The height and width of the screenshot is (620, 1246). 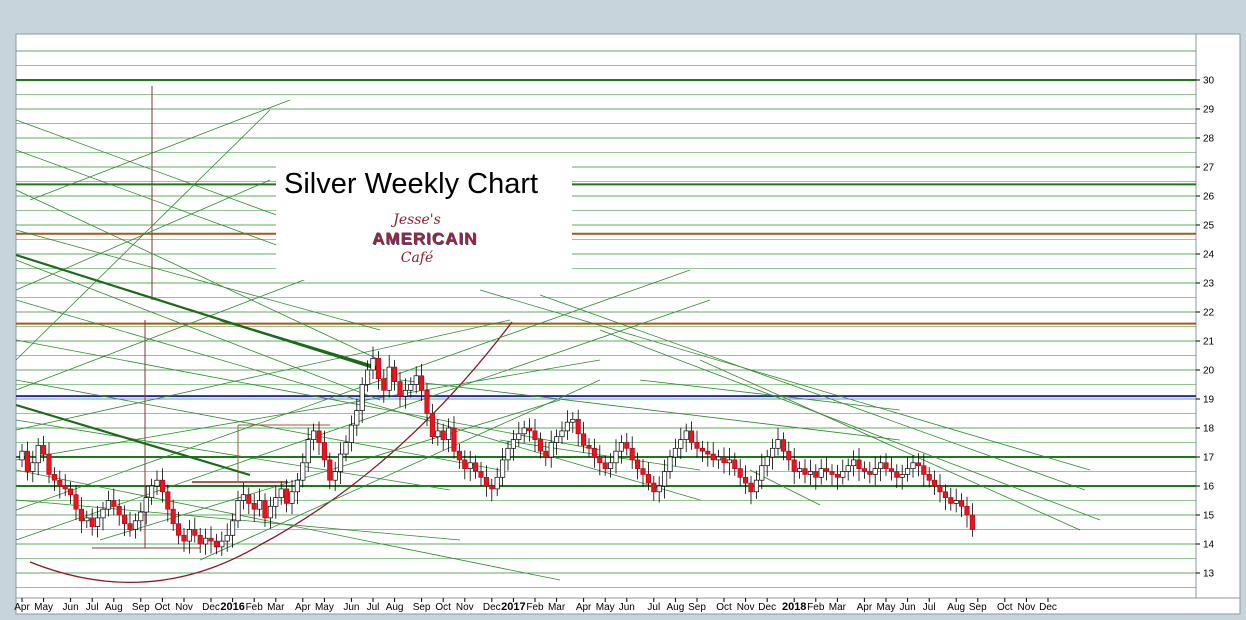 What do you see at coordinates (92, 607) in the screenshot?
I see `x-tick-label: Jul` at bounding box center [92, 607].